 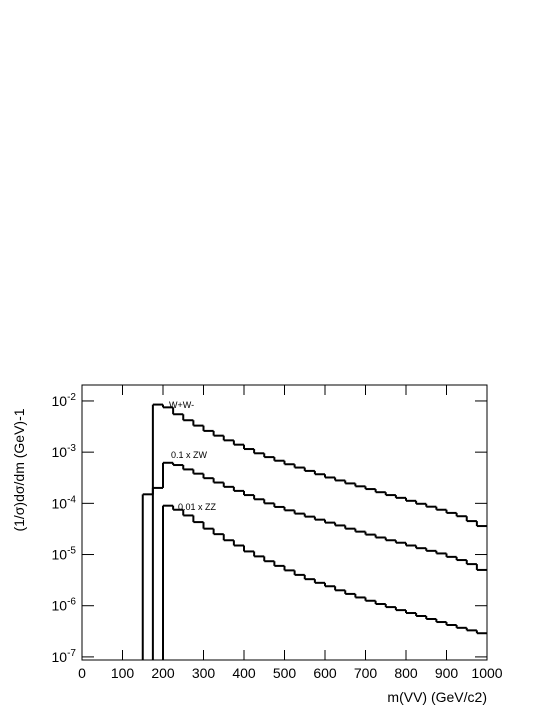 What do you see at coordinates (163, 673) in the screenshot?
I see `x-tick-label: 200` at bounding box center [163, 673].